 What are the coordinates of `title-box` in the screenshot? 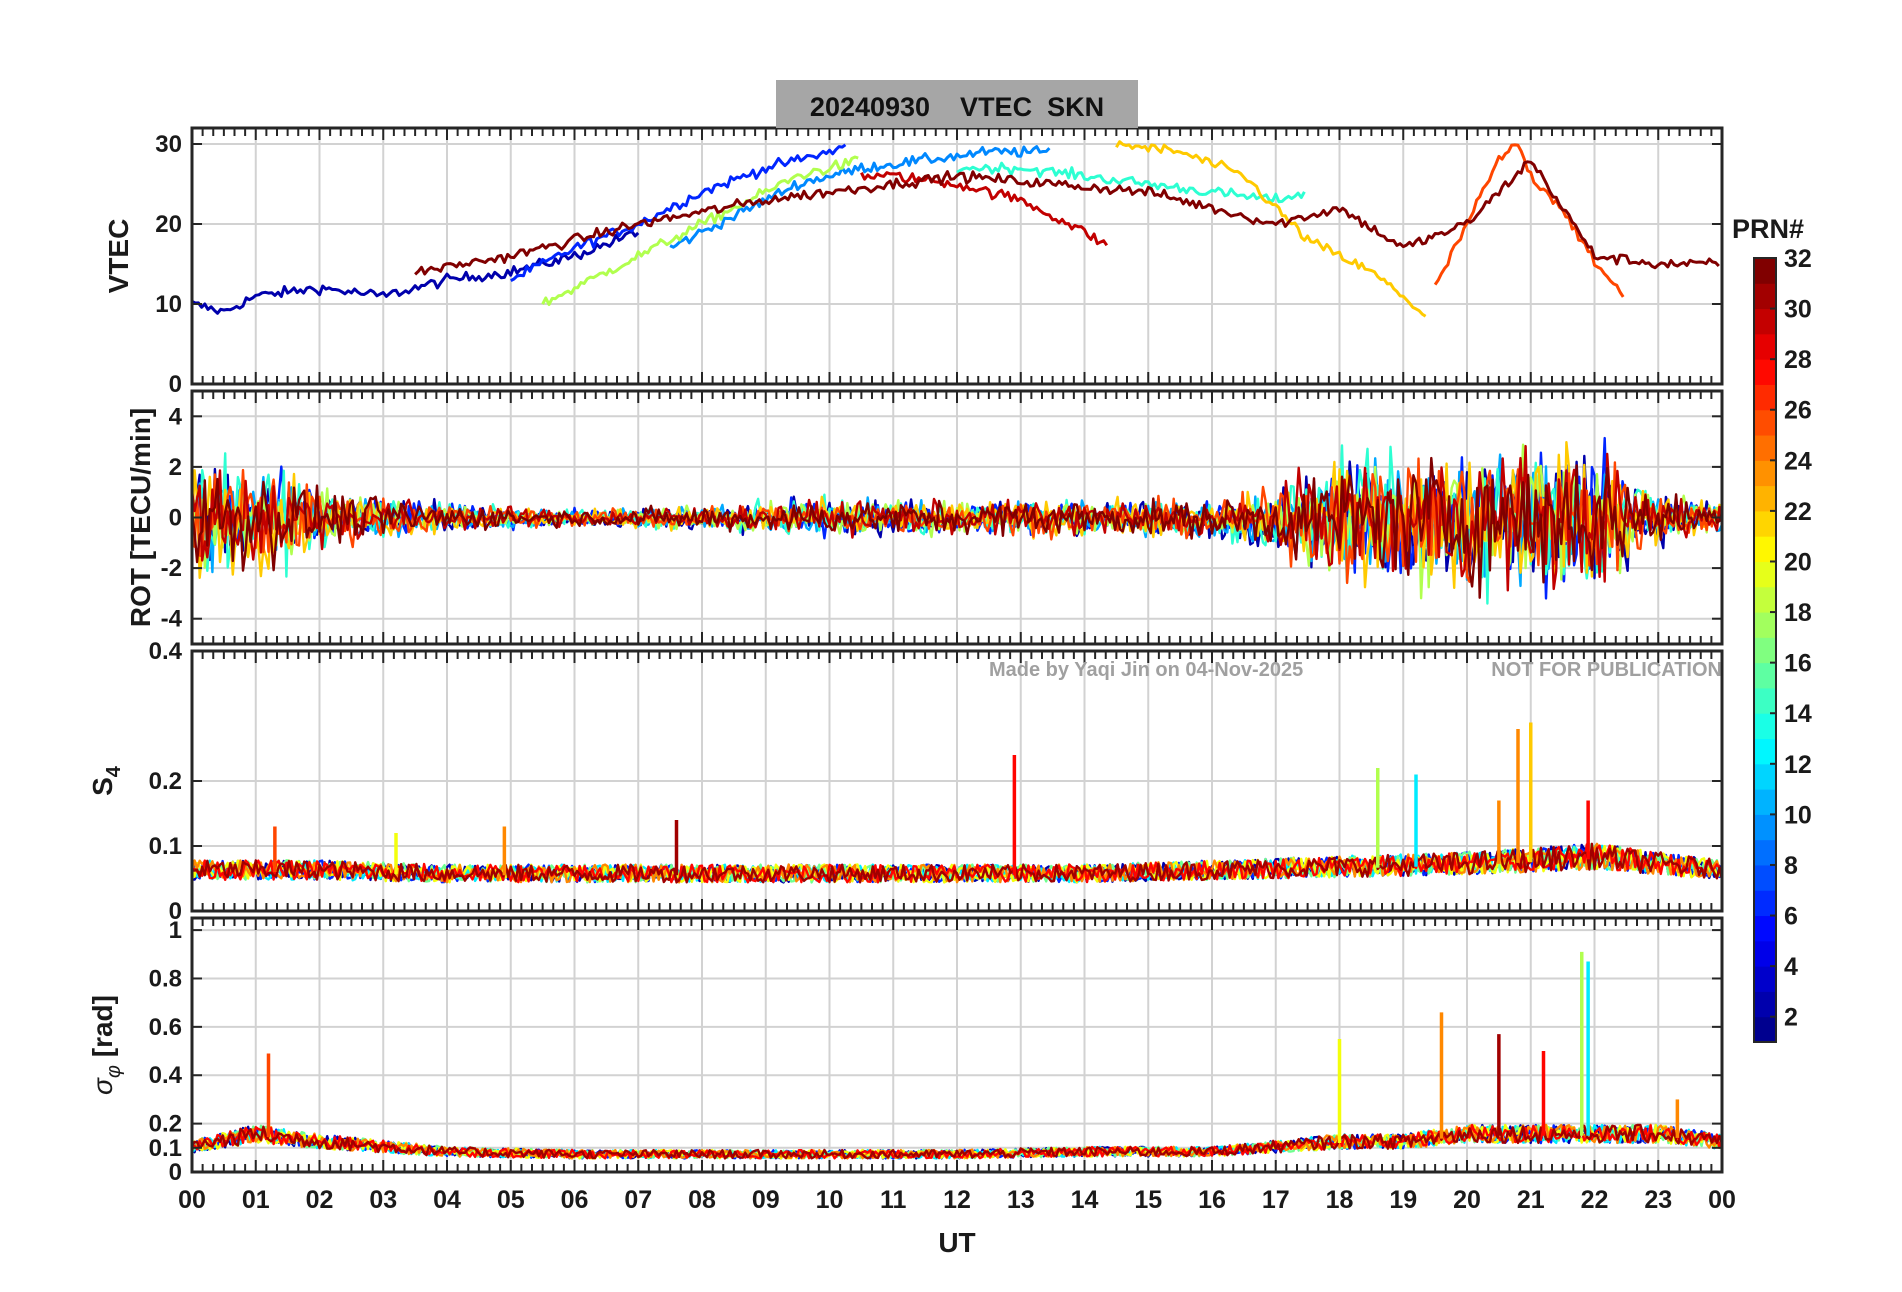 It's located at (957, 104).